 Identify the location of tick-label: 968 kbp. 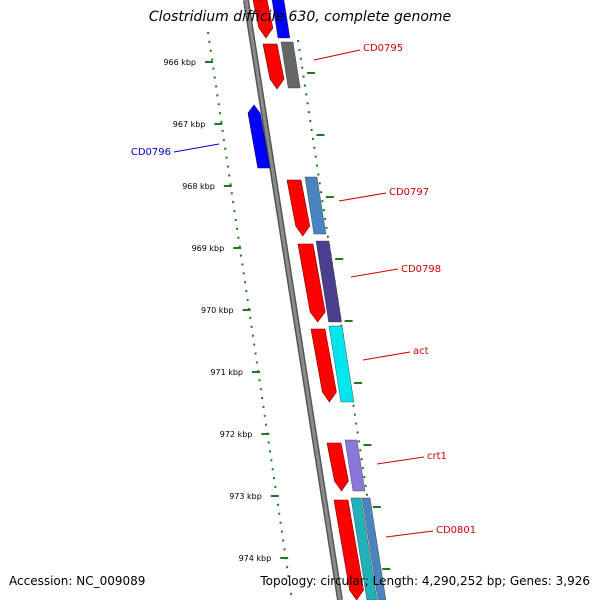
(198, 186).